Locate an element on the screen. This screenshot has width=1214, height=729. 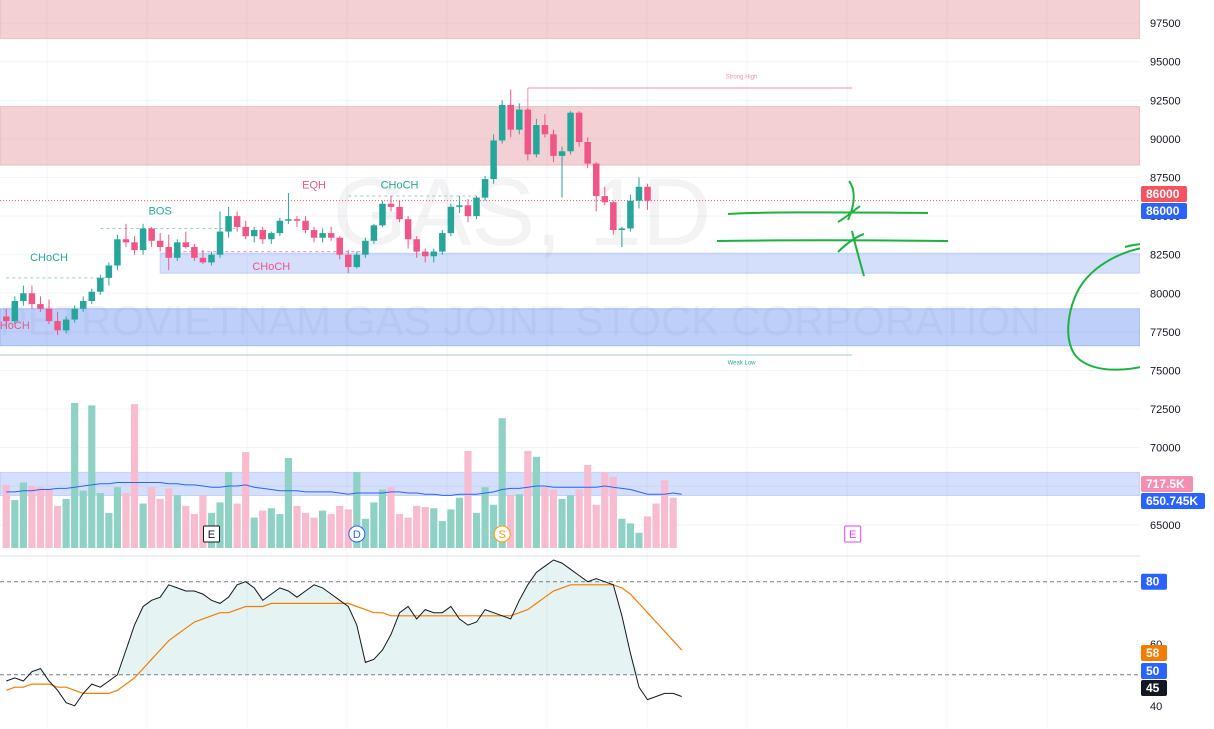
rsi-upper-tag-bg is located at coordinates (1154, 581).